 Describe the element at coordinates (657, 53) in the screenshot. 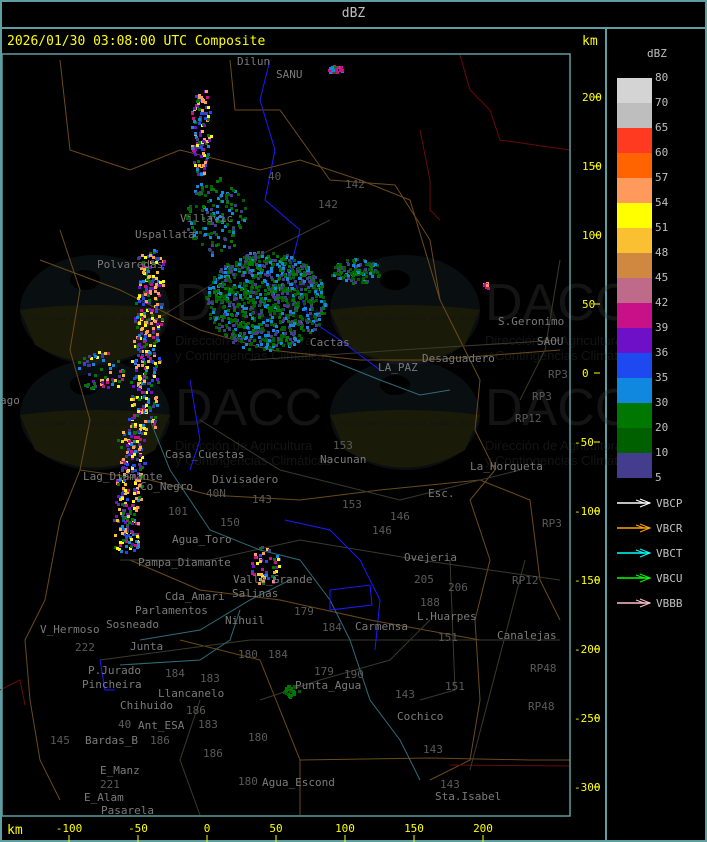

I see `legend-unit: dBZ` at that location.